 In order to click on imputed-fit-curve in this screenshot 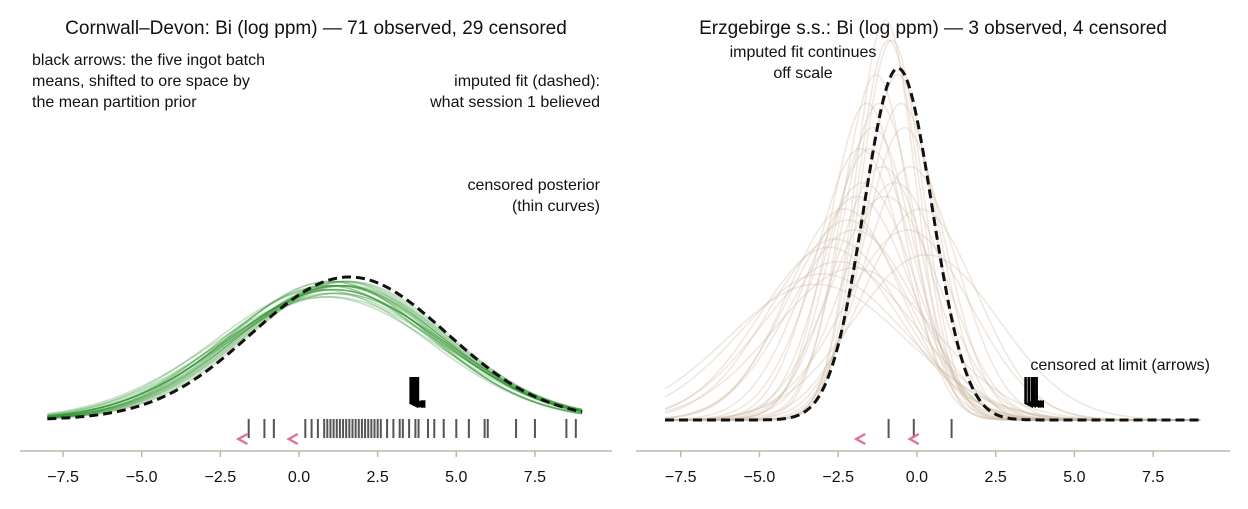, I will do `click(315, 348)`.